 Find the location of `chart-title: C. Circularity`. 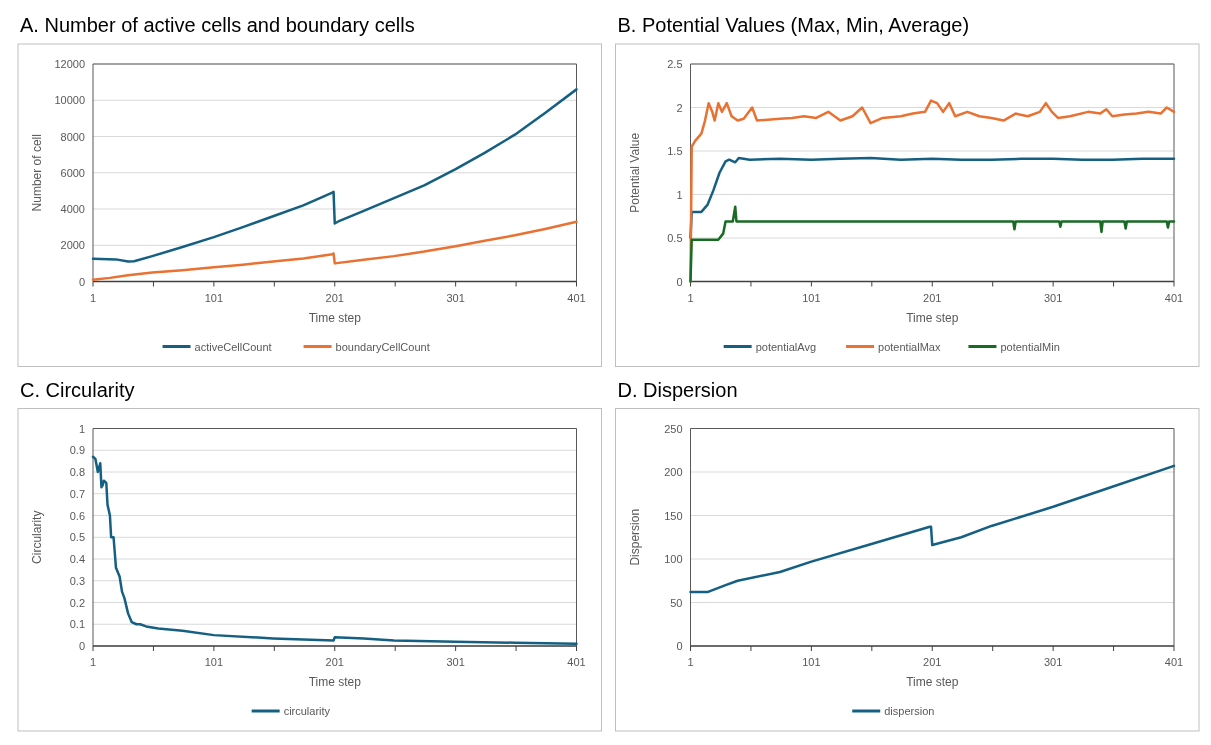

chart-title: C. Circularity is located at coordinates (77, 389).